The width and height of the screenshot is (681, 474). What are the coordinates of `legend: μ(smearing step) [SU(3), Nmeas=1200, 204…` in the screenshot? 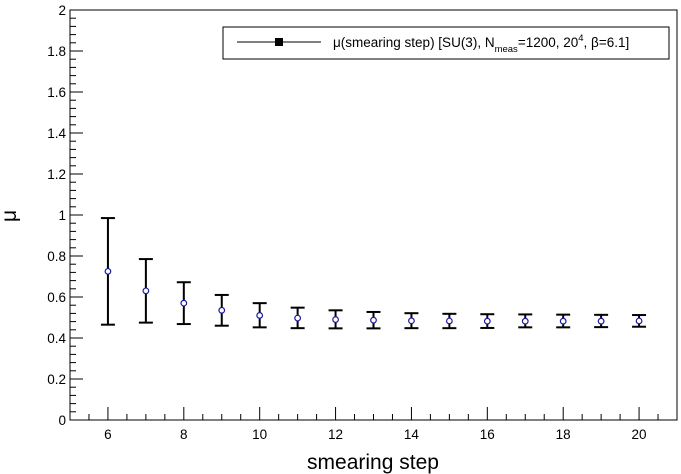 It's located at (446, 43).